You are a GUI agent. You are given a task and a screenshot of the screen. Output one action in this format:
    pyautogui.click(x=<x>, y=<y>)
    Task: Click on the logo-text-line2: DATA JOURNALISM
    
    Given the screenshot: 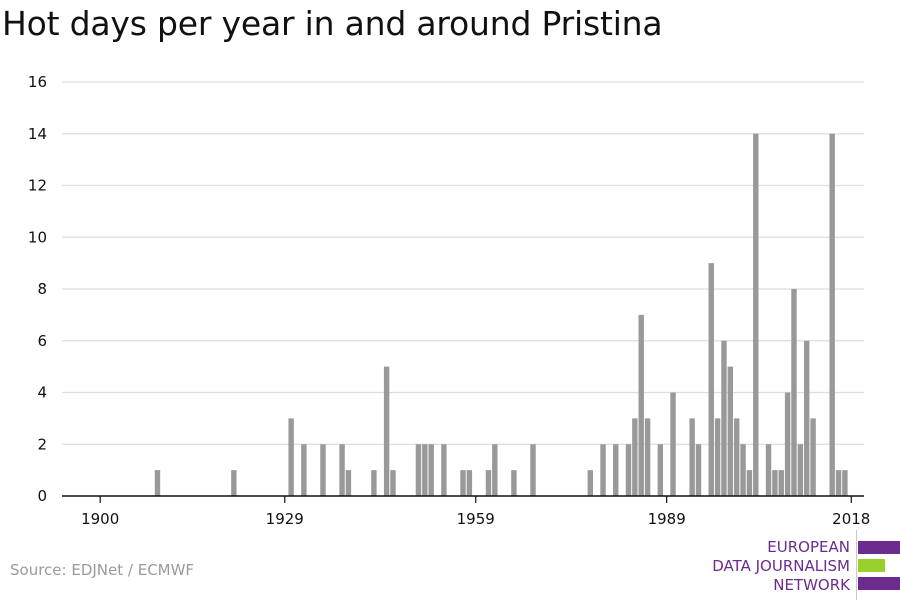 What is the action you would take?
    pyautogui.click(x=781, y=566)
    